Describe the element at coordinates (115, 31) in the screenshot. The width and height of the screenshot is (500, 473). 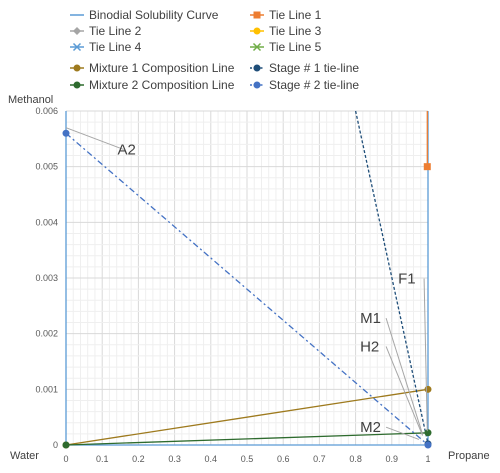
I see `legend-label: Tie Line 2` at that location.